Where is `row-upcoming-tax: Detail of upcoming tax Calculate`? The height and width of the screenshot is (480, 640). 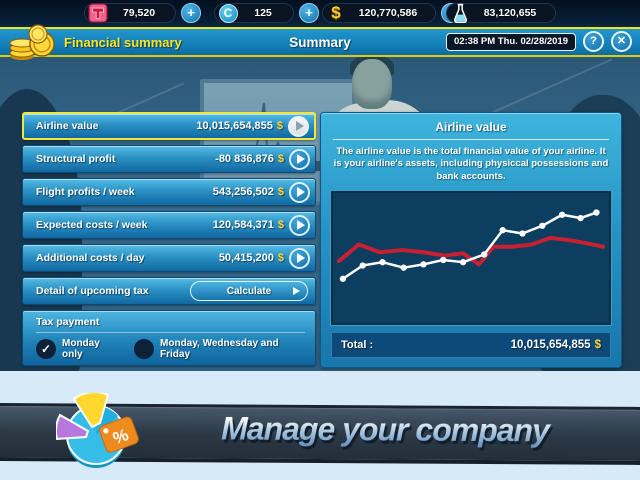
row-upcoming-tax: Detail of upcoming tax Calculate is located at coordinates (169, 291).